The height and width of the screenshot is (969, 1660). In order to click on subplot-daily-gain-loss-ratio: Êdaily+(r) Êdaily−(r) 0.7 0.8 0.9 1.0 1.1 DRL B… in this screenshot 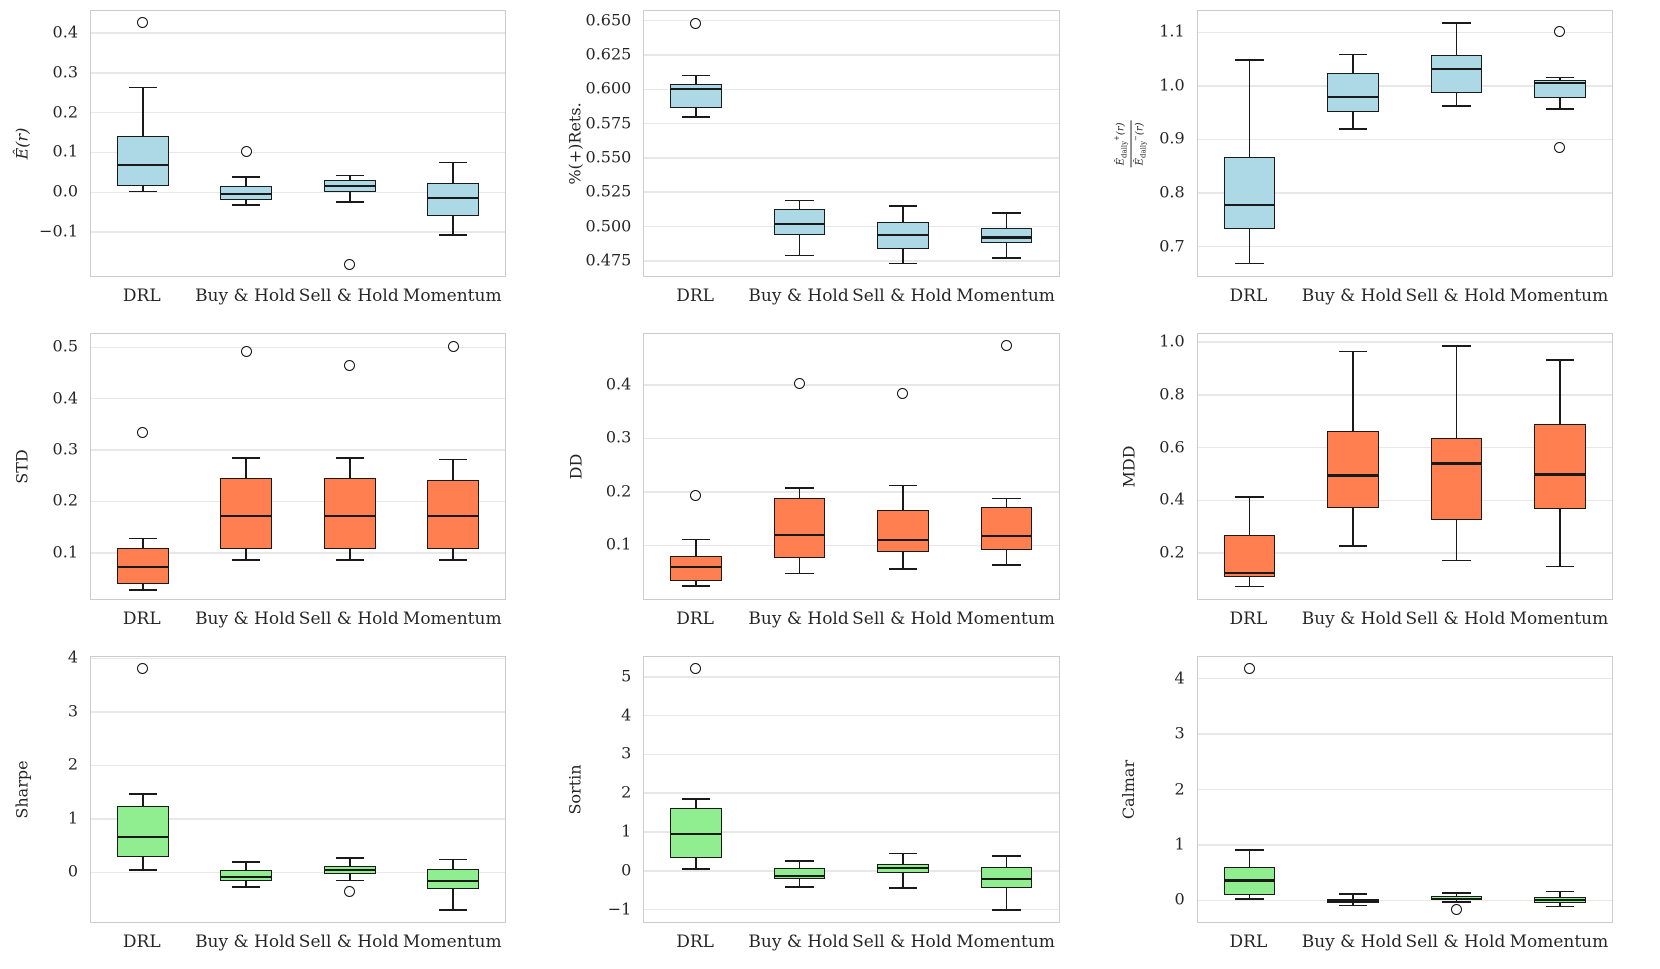, I will do `click(1383, 161)`.